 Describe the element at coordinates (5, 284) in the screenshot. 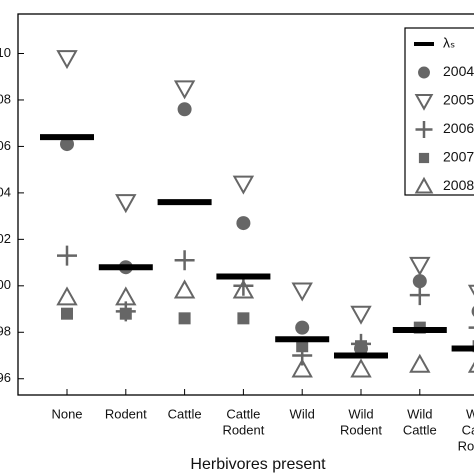

I see `y-tick-label: 1.00` at that location.